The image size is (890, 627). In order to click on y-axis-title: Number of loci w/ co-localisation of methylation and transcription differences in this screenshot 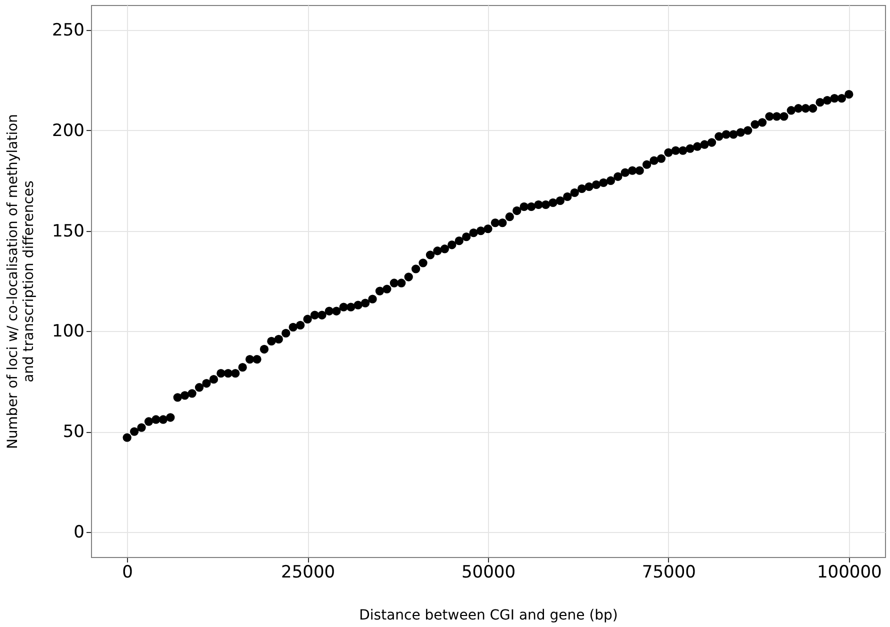, I will do `click(21, 282)`.